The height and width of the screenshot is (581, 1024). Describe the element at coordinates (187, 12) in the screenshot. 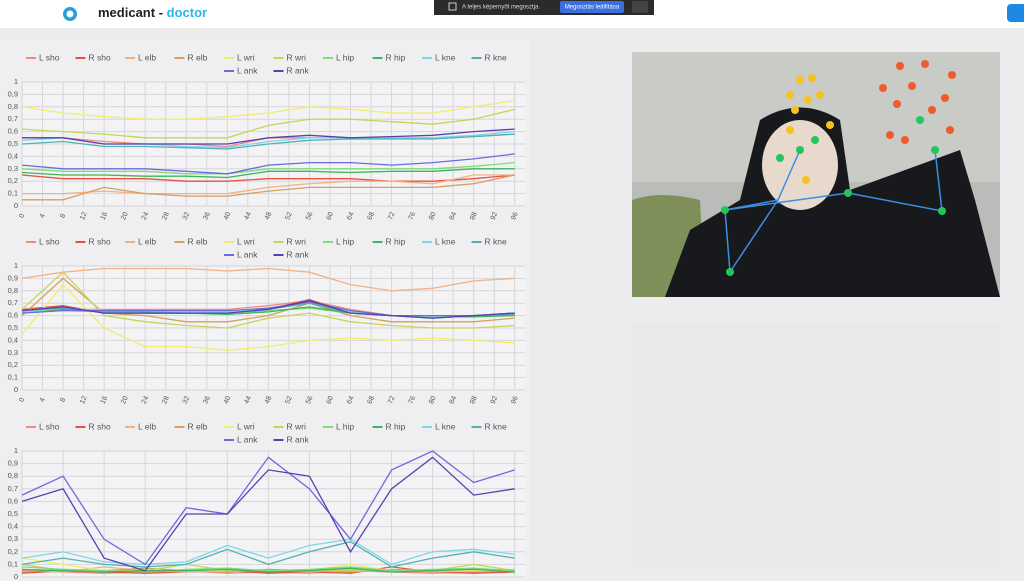

I see `role: doctor` at that location.